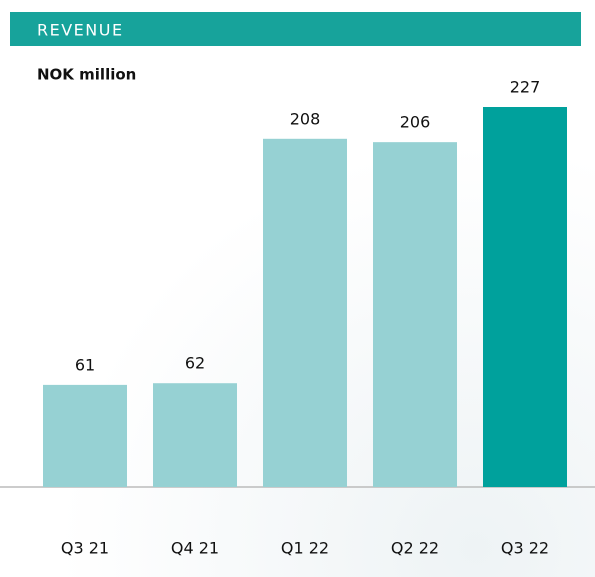 The width and height of the screenshot is (595, 577). What do you see at coordinates (85, 364) in the screenshot?
I see `value-label: 61` at bounding box center [85, 364].